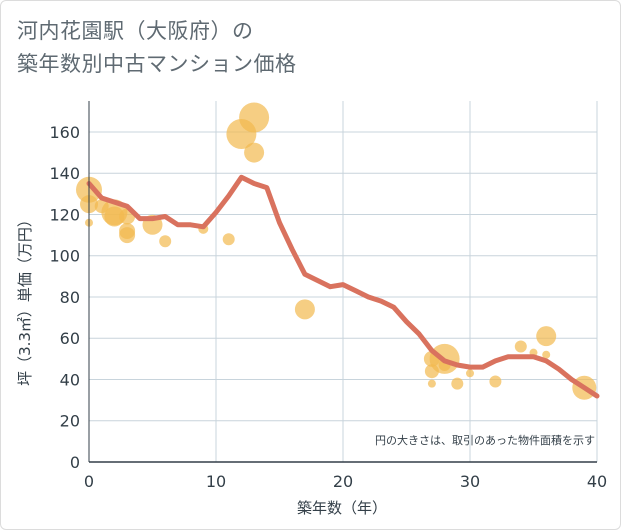 The width and height of the screenshot is (621, 530). What do you see at coordinates (70, 379) in the screenshot?
I see `y-tick-label: 40` at bounding box center [70, 379].